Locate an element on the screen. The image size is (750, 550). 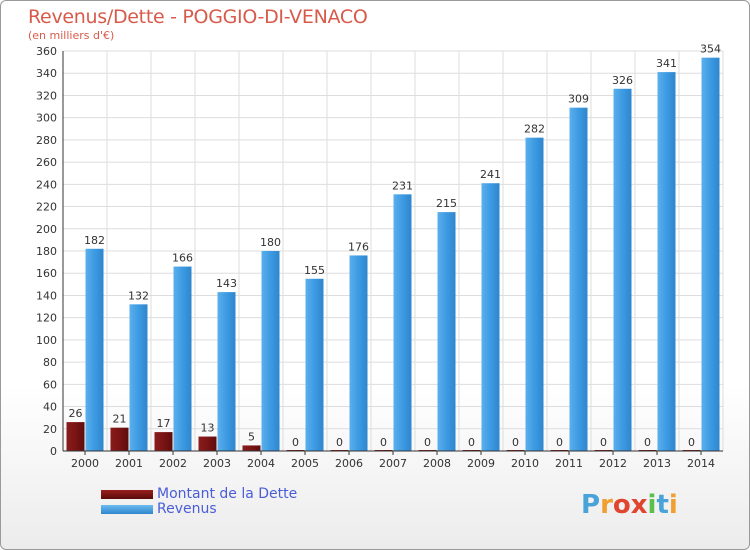
legend-label-revenue: Revenus is located at coordinates (187, 509).